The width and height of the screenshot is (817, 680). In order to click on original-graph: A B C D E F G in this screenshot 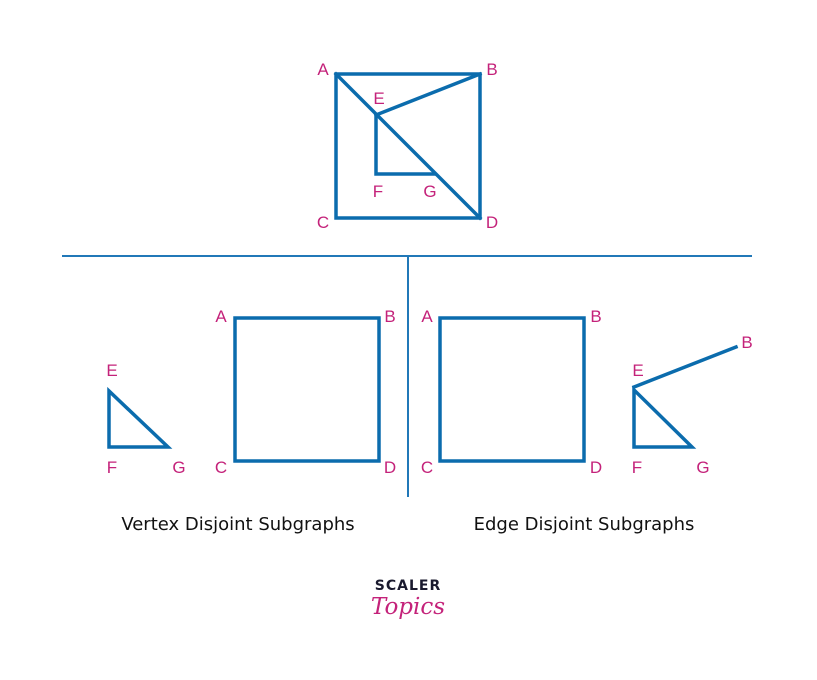, I will do `click(407, 146)`.